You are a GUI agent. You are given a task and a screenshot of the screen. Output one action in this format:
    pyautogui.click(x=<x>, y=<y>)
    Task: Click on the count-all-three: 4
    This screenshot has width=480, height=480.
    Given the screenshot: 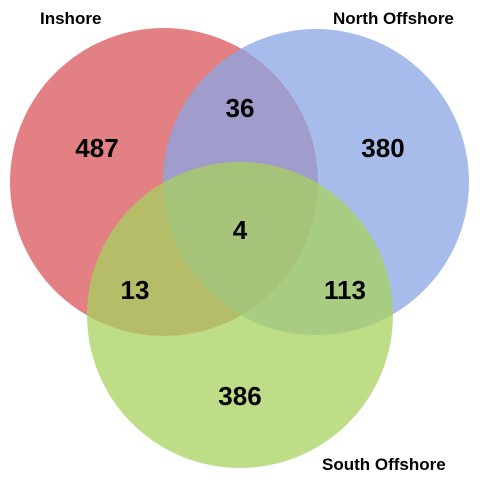 What is the action you would take?
    pyautogui.click(x=240, y=230)
    